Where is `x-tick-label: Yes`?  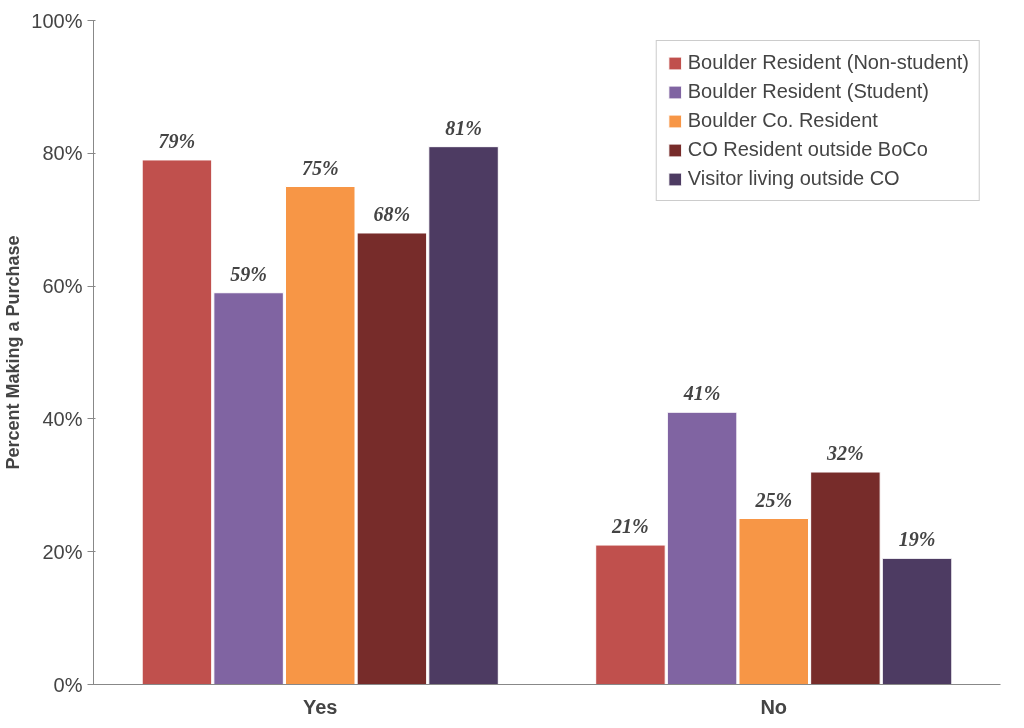
x-tick-label: Yes is located at coordinates (320, 706).